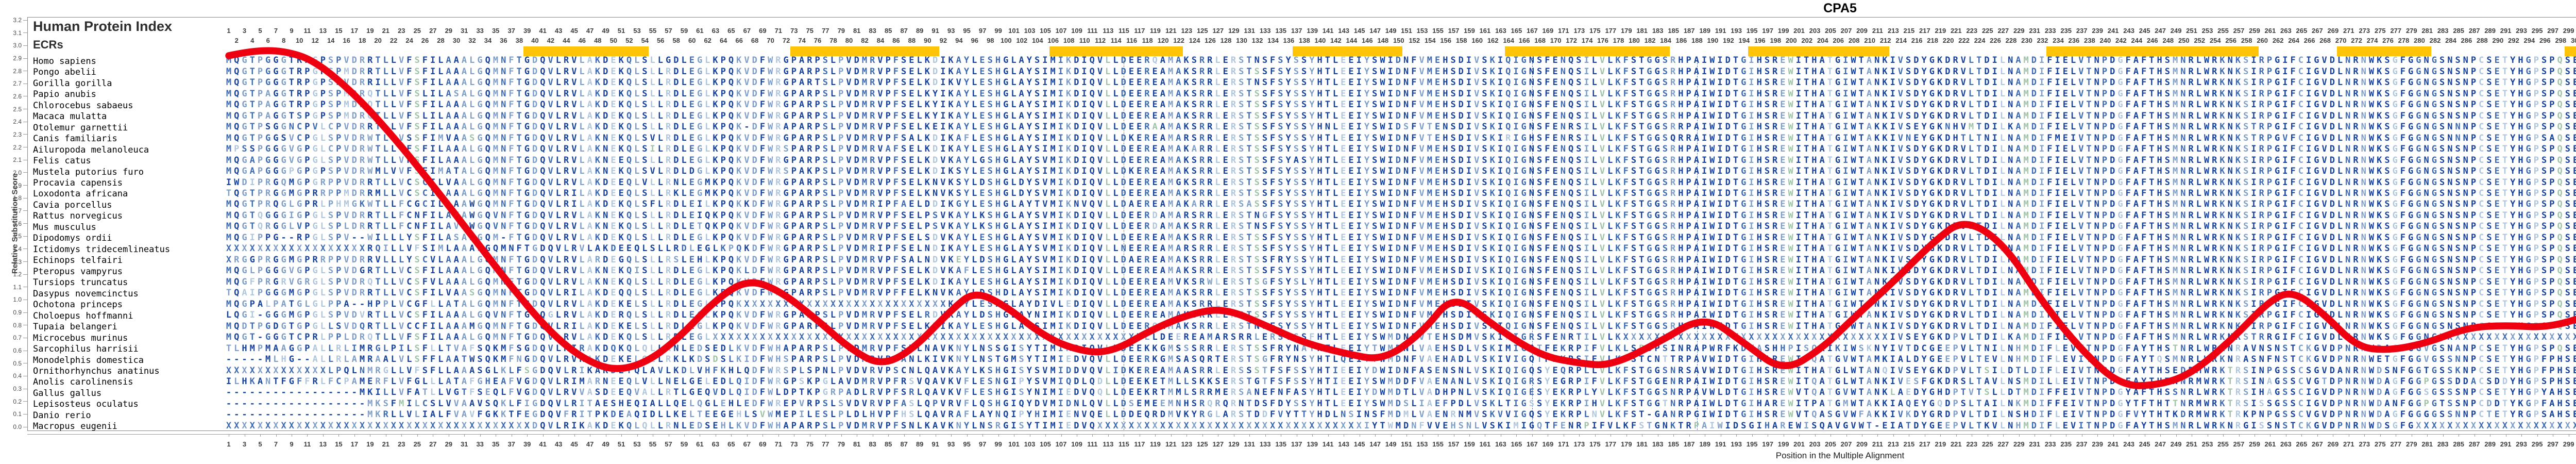 This screenshot has width=2576, height=464. What do you see at coordinates (80, 282) in the screenshot?
I see `species-label: Tursiops truncatus` at bounding box center [80, 282].